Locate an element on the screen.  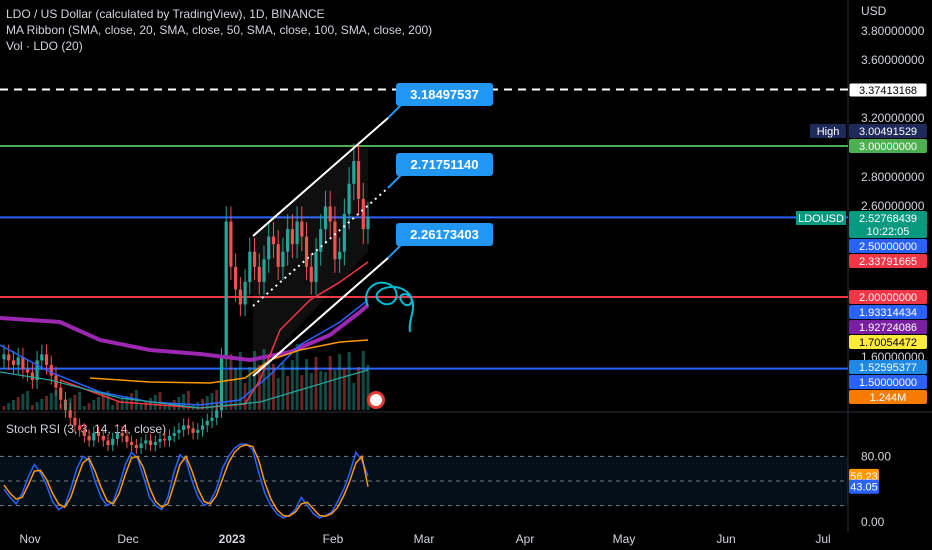
price-tag-value: 3.00491529 is located at coordinates (888, 132).